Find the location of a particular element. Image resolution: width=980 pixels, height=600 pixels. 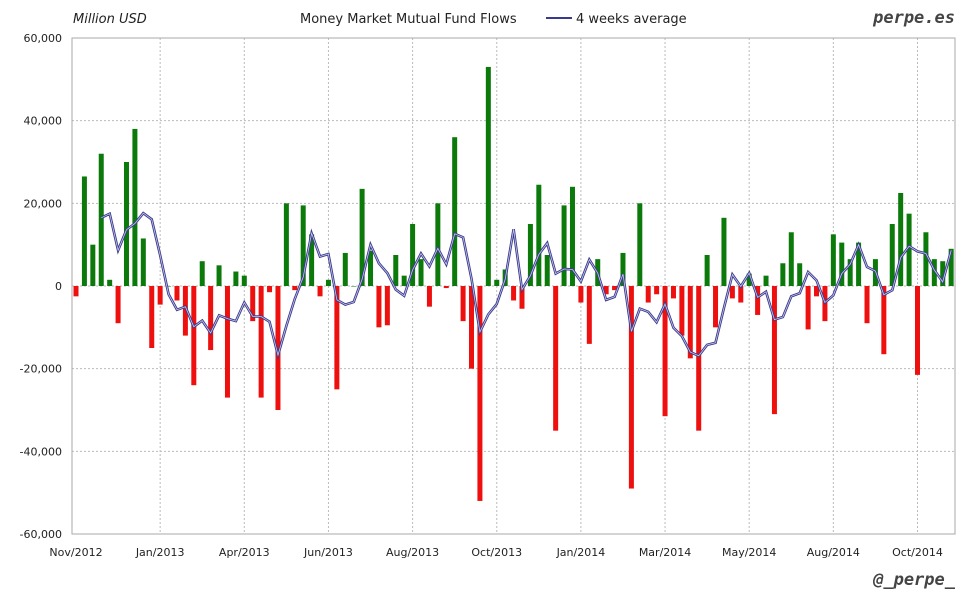

legend-label: 4 weeks average is located at coordinates (631, 19).